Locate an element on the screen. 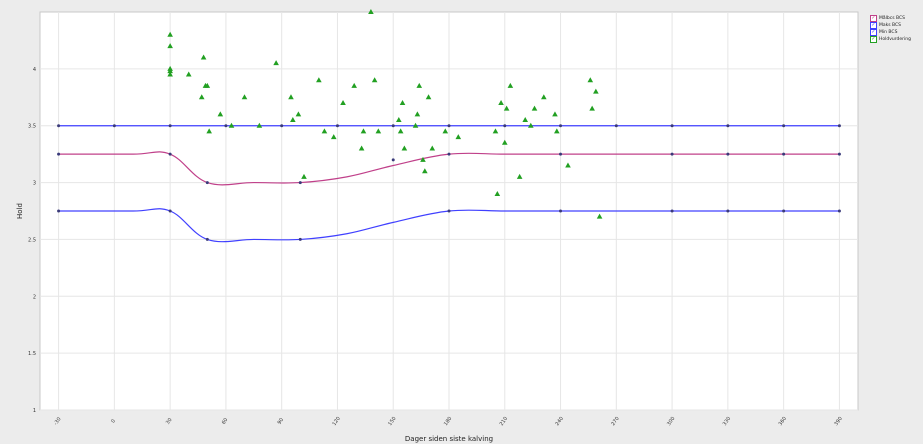  x-tick-label: 120 is located at coordinates (336, 421).